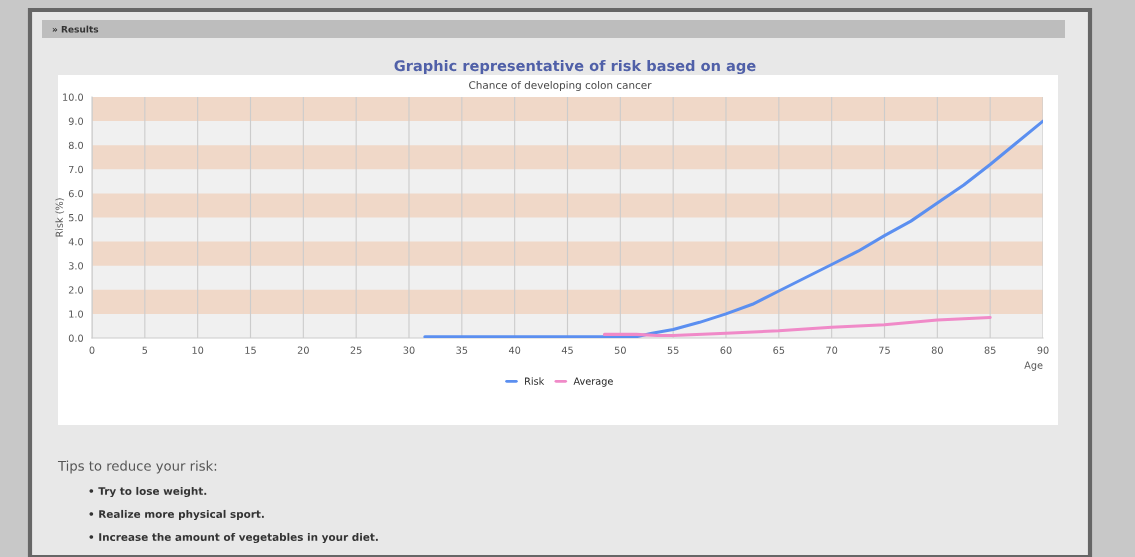 The height and width of the screenshot is (557, 1135). Describe the element at coordinates (176, 515) in the screenshot. I see `text: • Realize more physical sport.` at that location.